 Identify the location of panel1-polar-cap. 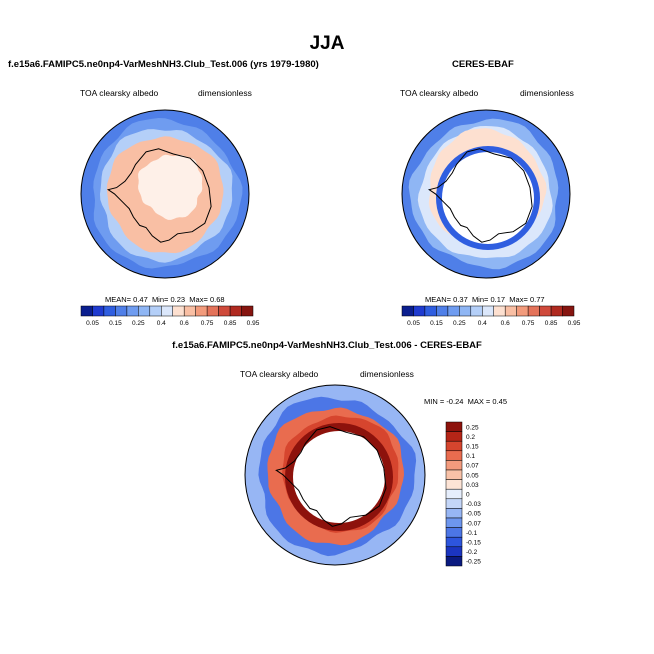
(170, 187).